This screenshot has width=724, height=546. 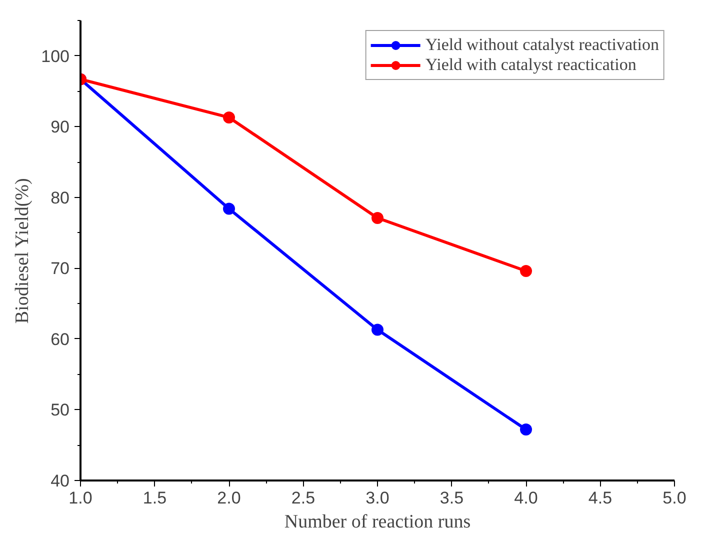 What do you see at coordinates (60, 268) in the screenshot?
I see `y-tick-label: 70` at bounding box center [60, 268].